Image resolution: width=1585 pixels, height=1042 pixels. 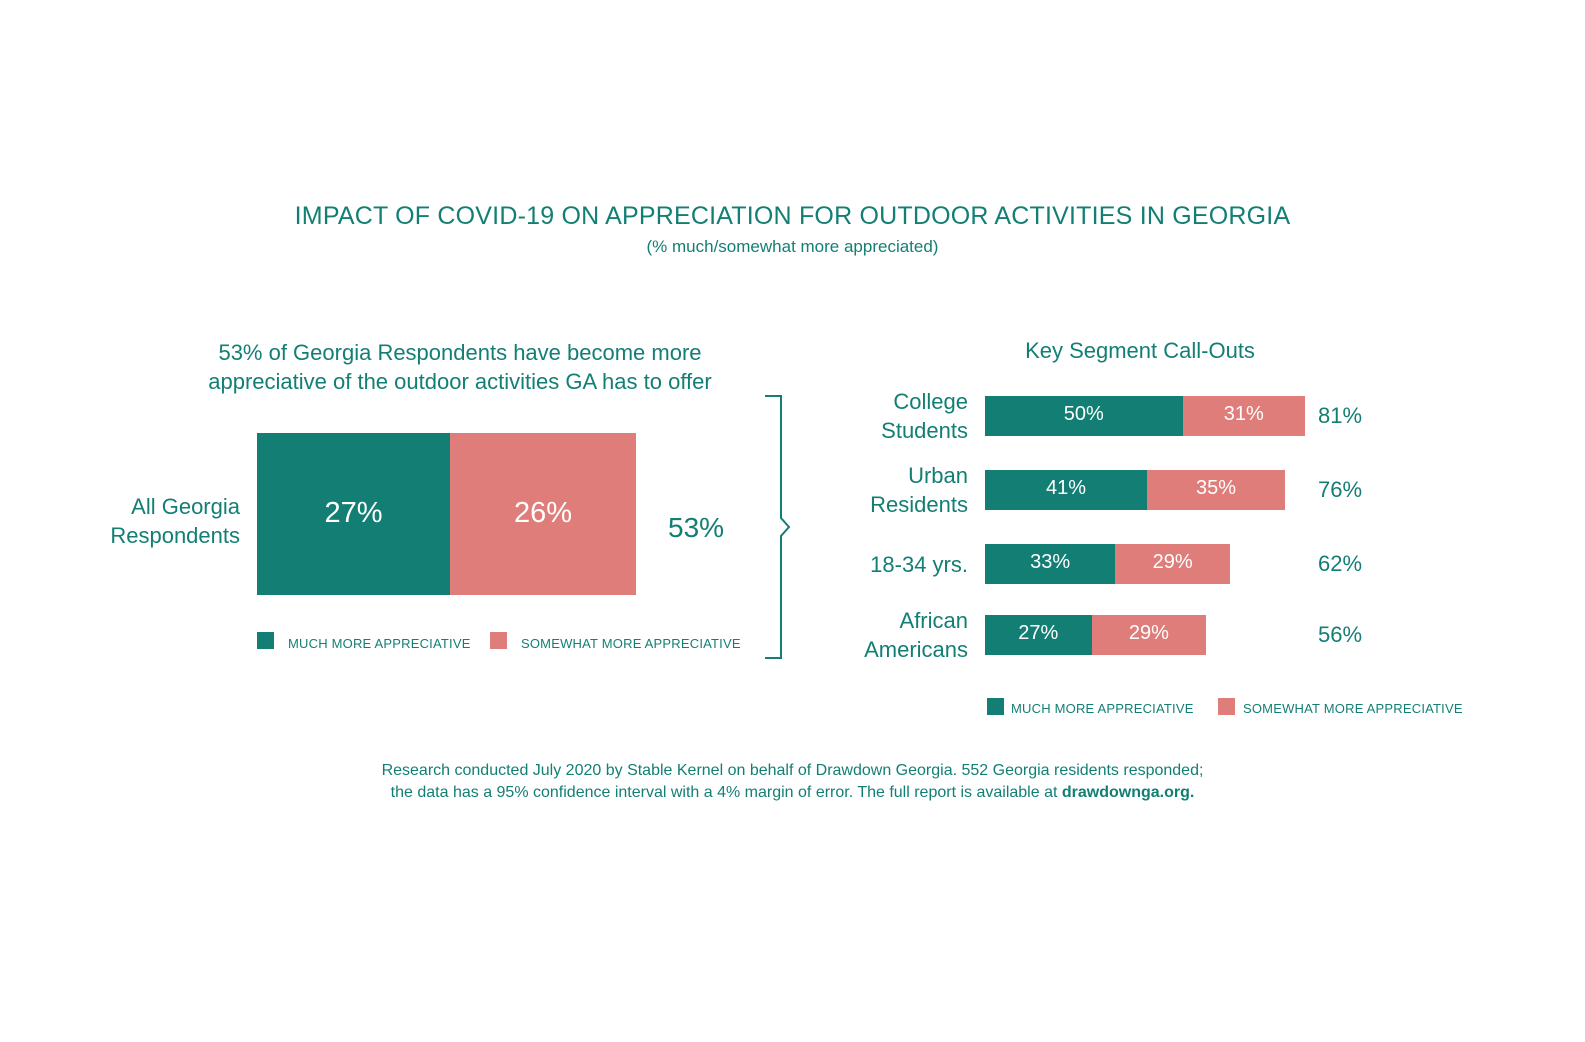 What do you see at coordinates (1340, 415) in the screenshot?
I see `segment-total: 81%` at bounding box center [1340, 415].